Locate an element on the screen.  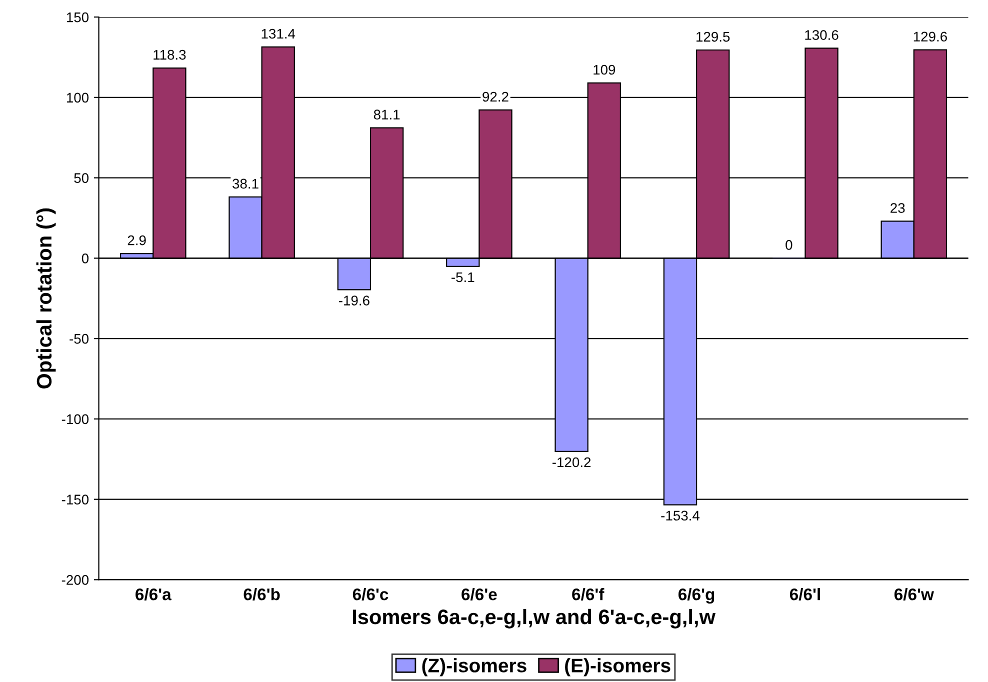
y-tick-label: 100 is located at coordinates (77, 97).